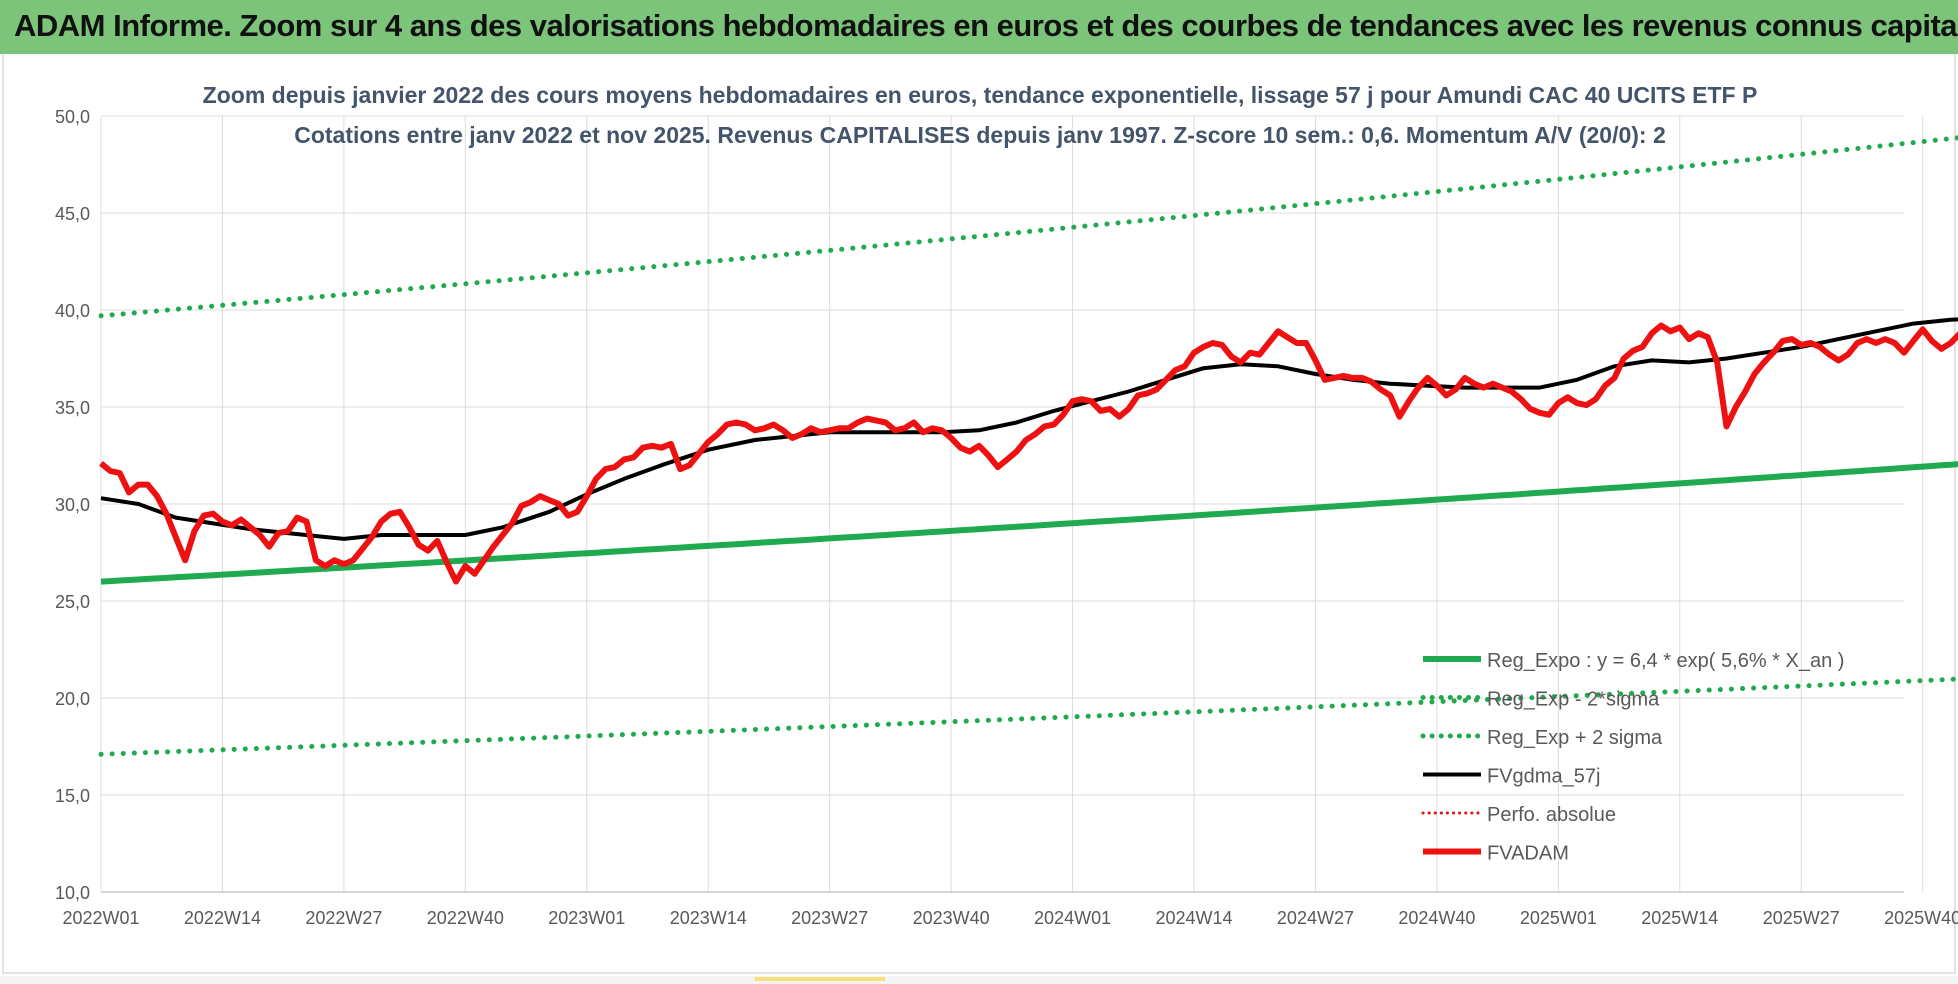 The image size is (1958, 984). Describe the element at coordinates (72, 796) in the screenshot. I see `y-tick-label: 15,0` at that location.